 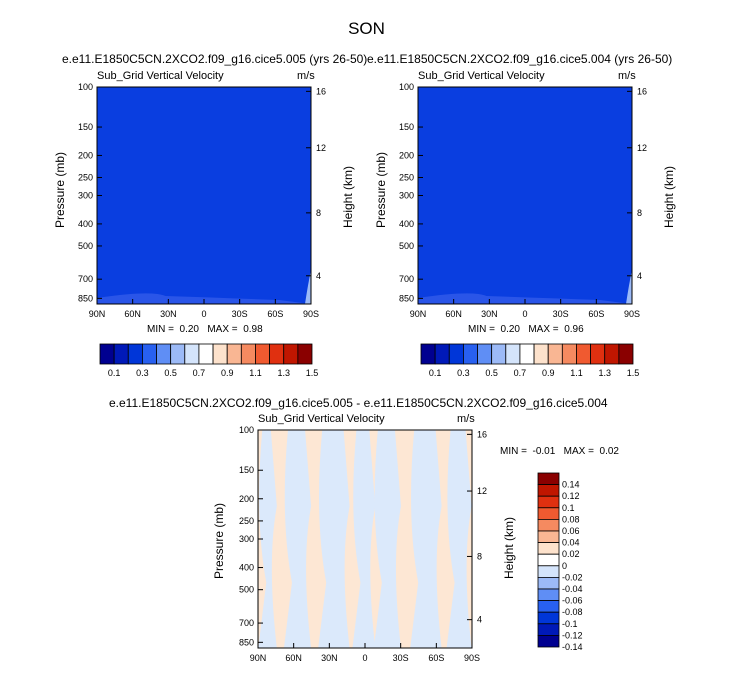 I want to click on panel3-xtick-label: 90S, so click(x=472, y=658).